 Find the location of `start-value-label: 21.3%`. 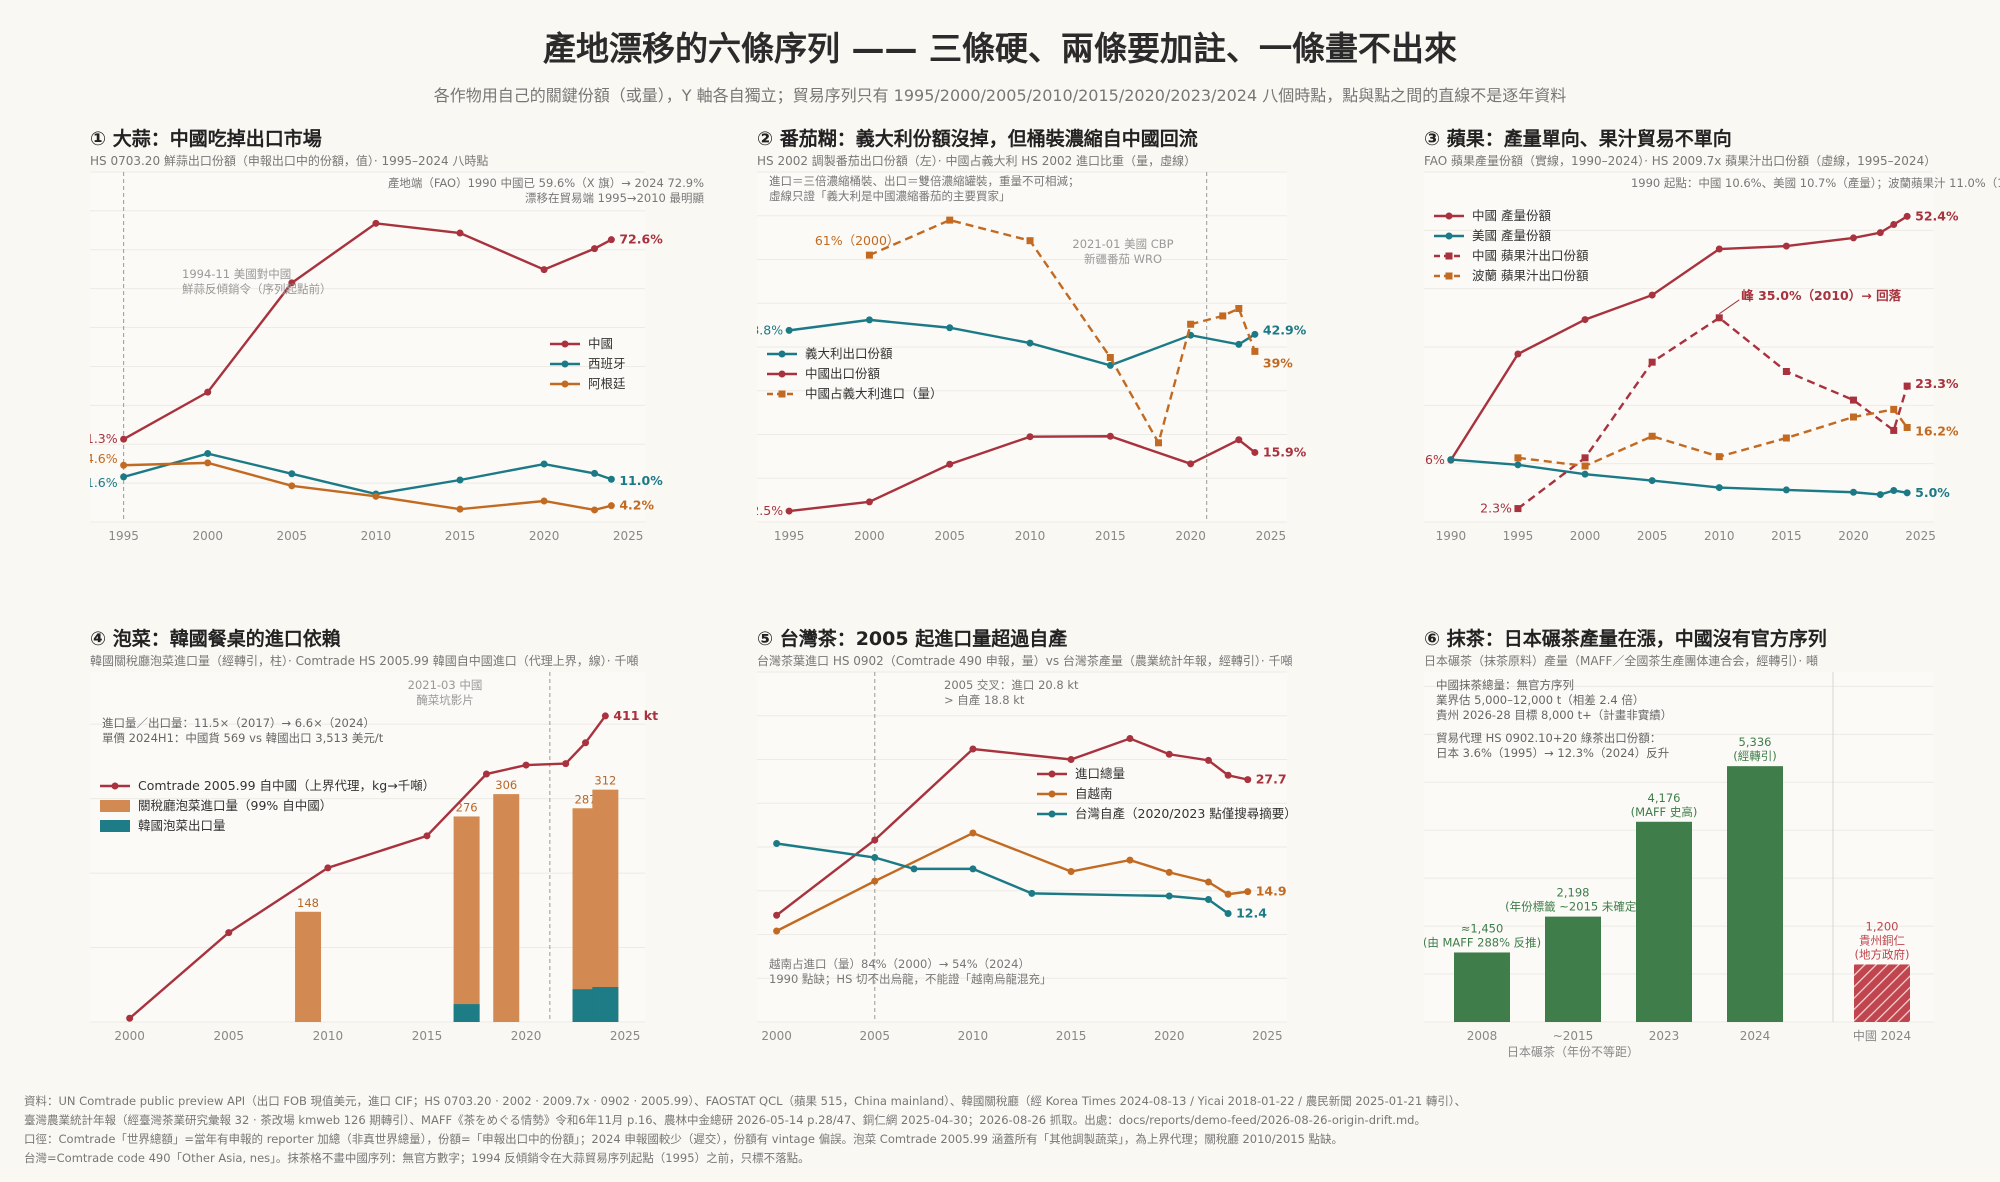

start-value-label: 21.3% is located at coordinates (104, 438).